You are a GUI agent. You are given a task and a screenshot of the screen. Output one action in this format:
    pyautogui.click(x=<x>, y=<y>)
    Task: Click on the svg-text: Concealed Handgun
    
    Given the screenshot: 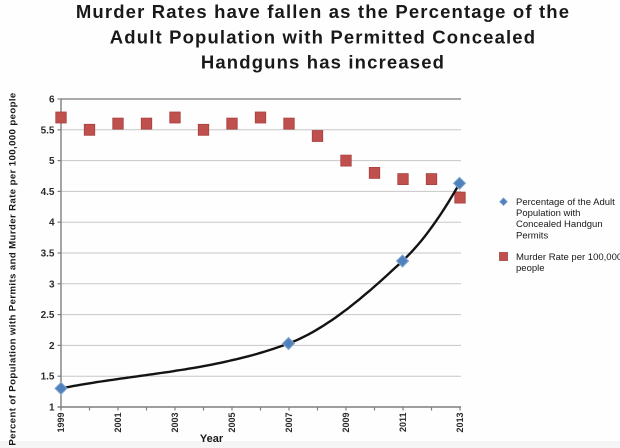 What is the action you would take?
    pyautogui.click(x=559, y=224)
    